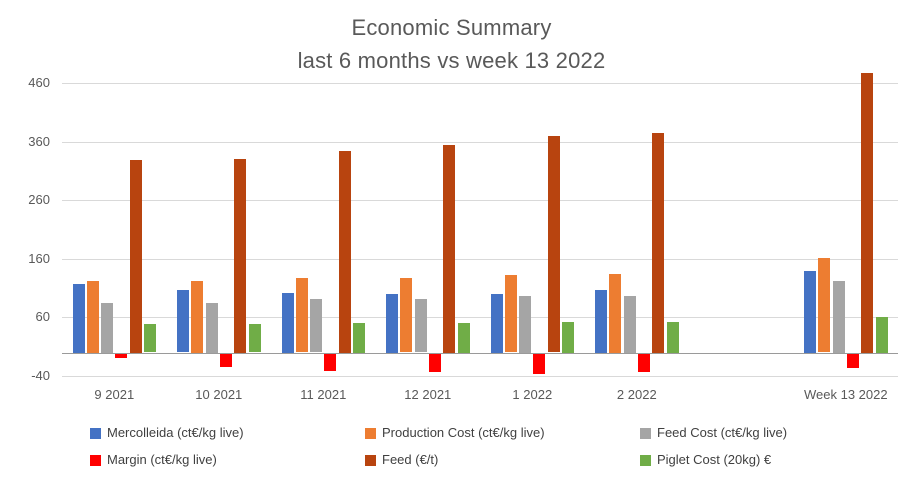  What do you see at coordinates (463, 432) in the screenshot?
I see `legend-label: Production Cost (ct€/kg live)` at bounding box center [463, 432].